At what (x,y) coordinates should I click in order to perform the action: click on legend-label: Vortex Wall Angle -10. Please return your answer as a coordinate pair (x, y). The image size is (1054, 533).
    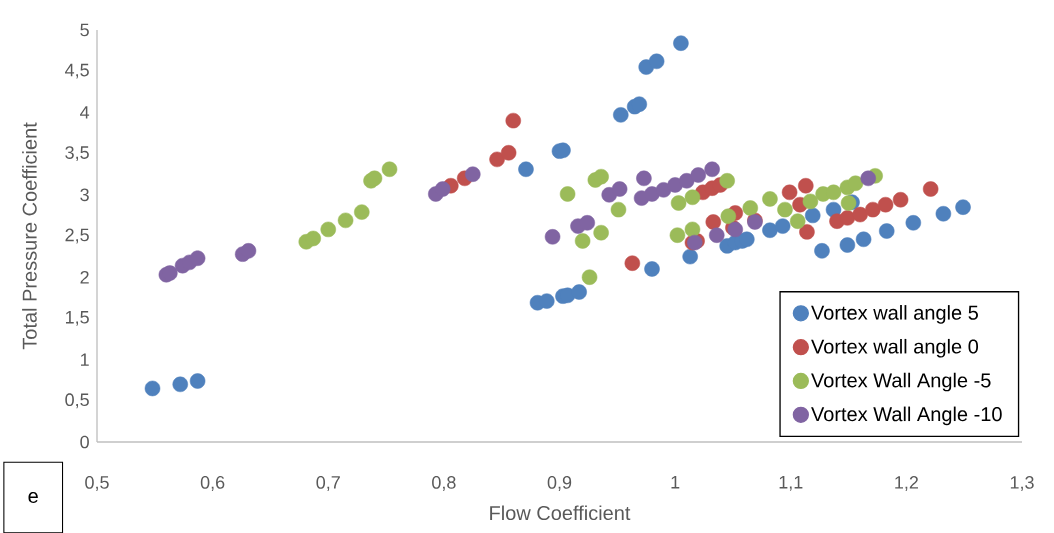
    Looking at the image, I should click on (906, 416).